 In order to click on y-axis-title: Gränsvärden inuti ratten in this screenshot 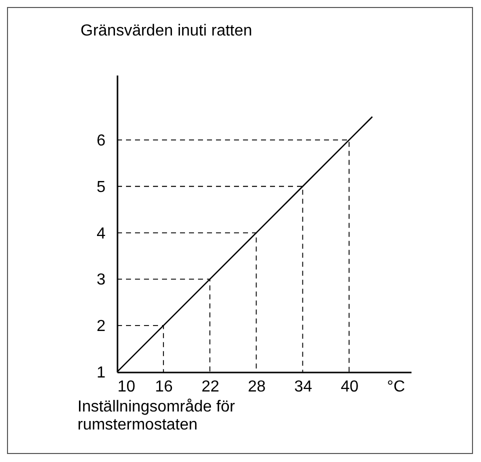, I will do `click(166, 31)`.